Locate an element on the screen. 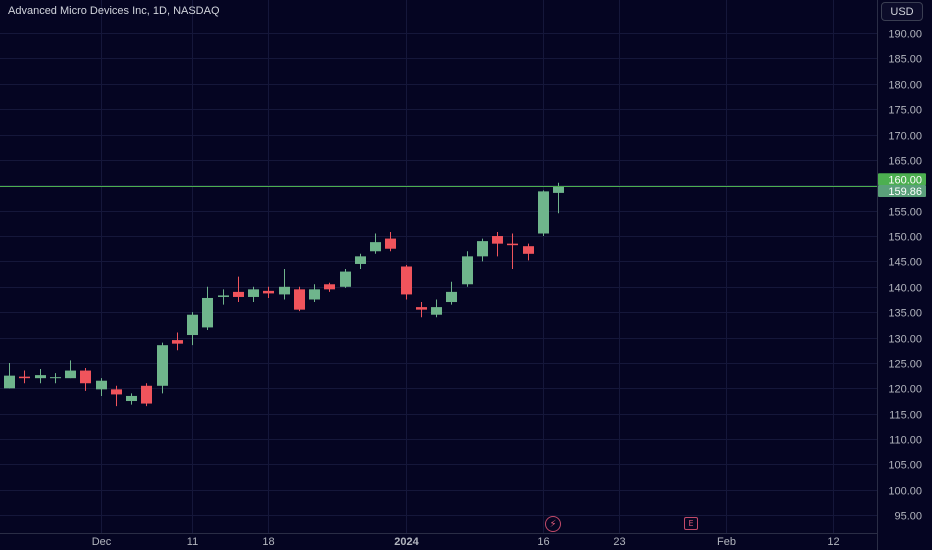  time-tick-label: Feb is located at coordinates (726, 542).